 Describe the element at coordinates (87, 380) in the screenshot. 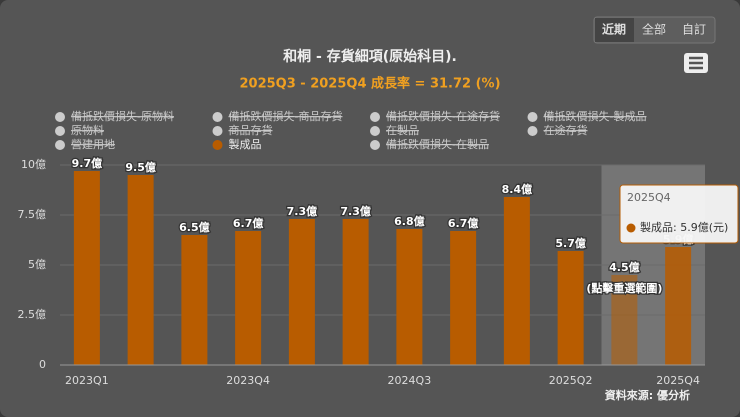

I see `x-tick-label: 2023Q1` at that location.